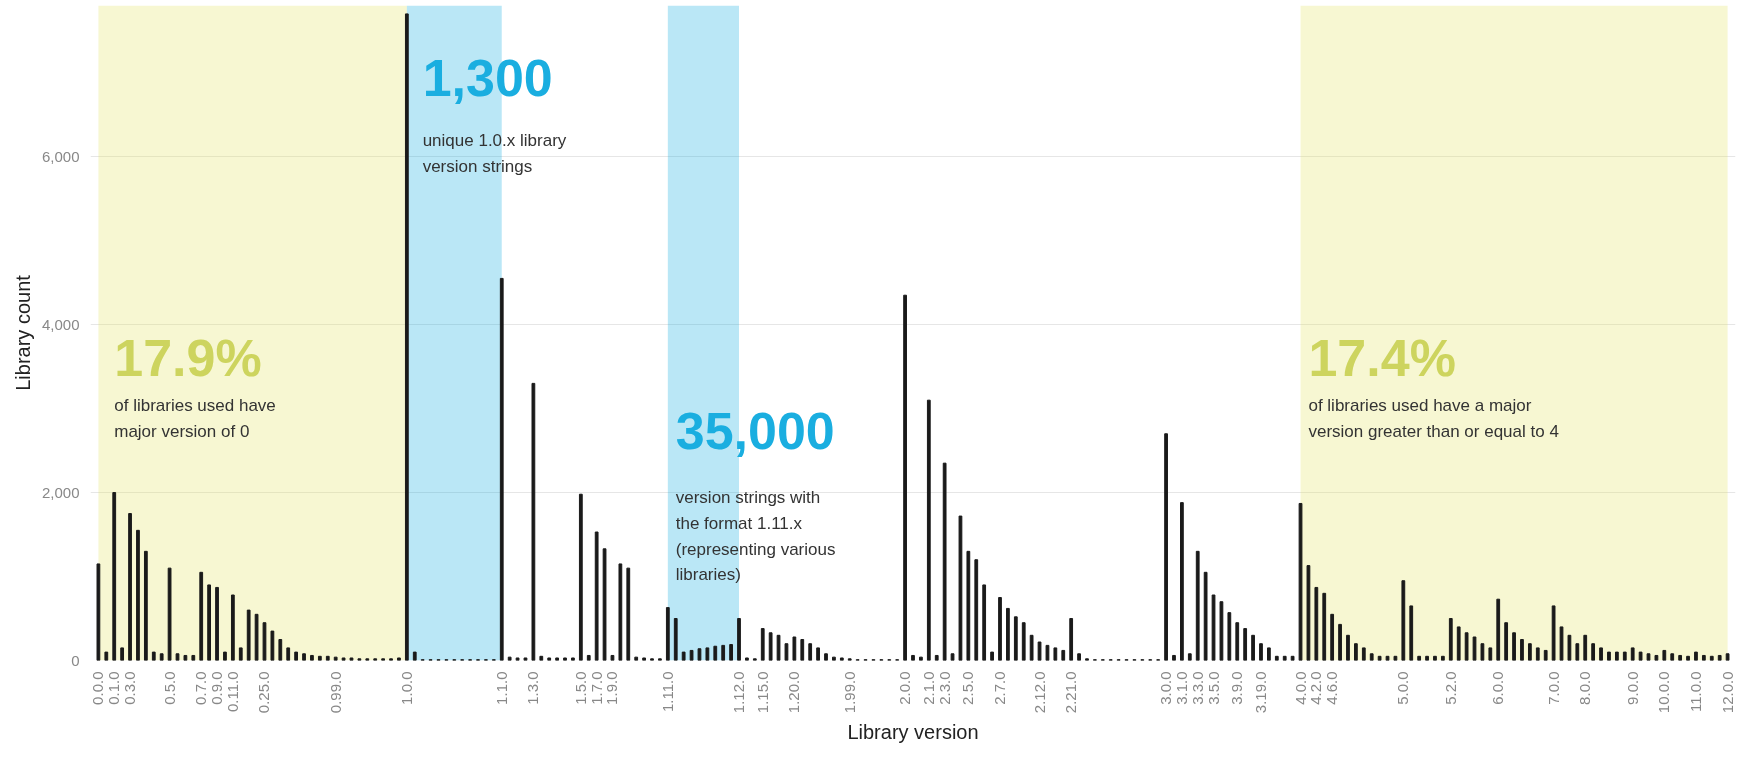 Image resolution: width=1750 pixels, height=781 pixels. What do you see at coordinates (755, 430) in the screenshot?
I see `annotation: 35,000` at bounding box center [755, 430].